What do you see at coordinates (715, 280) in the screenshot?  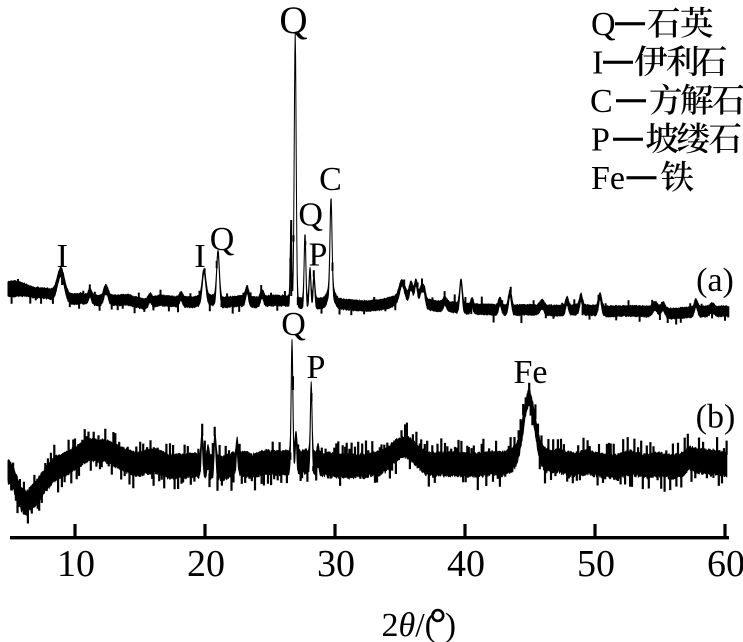 I see `svg-text: (a)` at bounding box center [715, 280].